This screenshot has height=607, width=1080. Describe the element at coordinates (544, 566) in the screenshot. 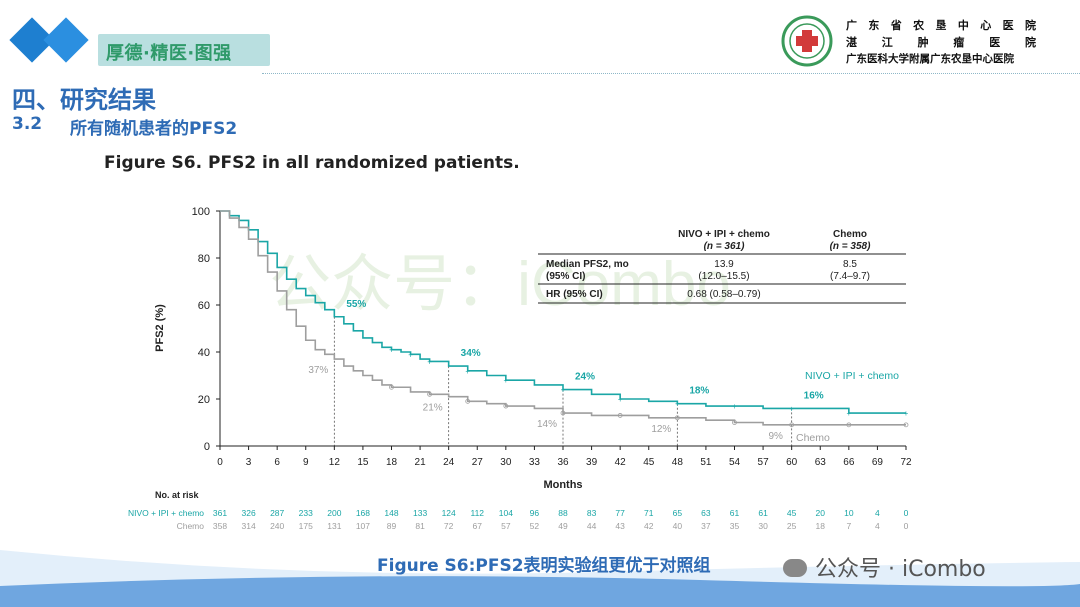

I see `figure-caption: Figure S6:PFS2表明实验组更优于对照组` at that location.